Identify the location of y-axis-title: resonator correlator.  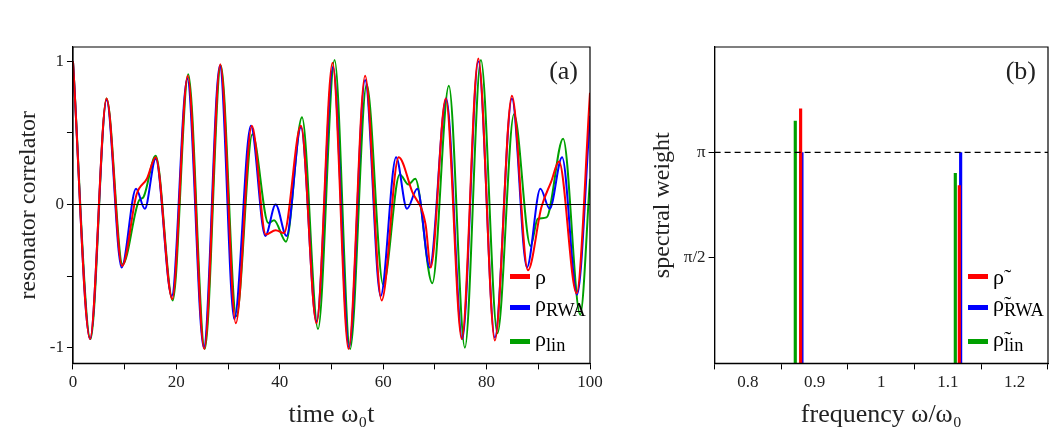
(26, 205).